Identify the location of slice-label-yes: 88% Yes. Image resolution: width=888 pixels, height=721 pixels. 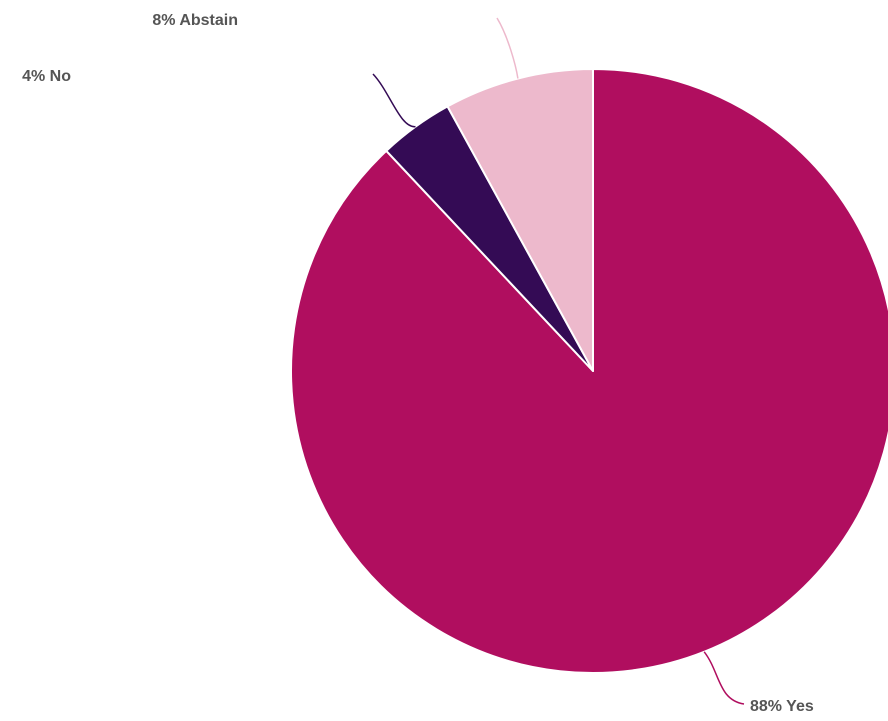
(782, 706).